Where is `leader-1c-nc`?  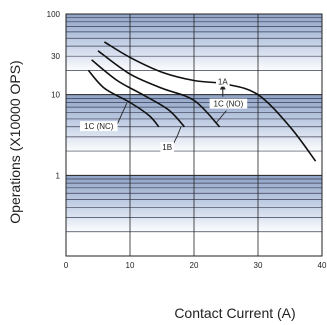
leader-1c-nc is located at coordinates (122, 114).